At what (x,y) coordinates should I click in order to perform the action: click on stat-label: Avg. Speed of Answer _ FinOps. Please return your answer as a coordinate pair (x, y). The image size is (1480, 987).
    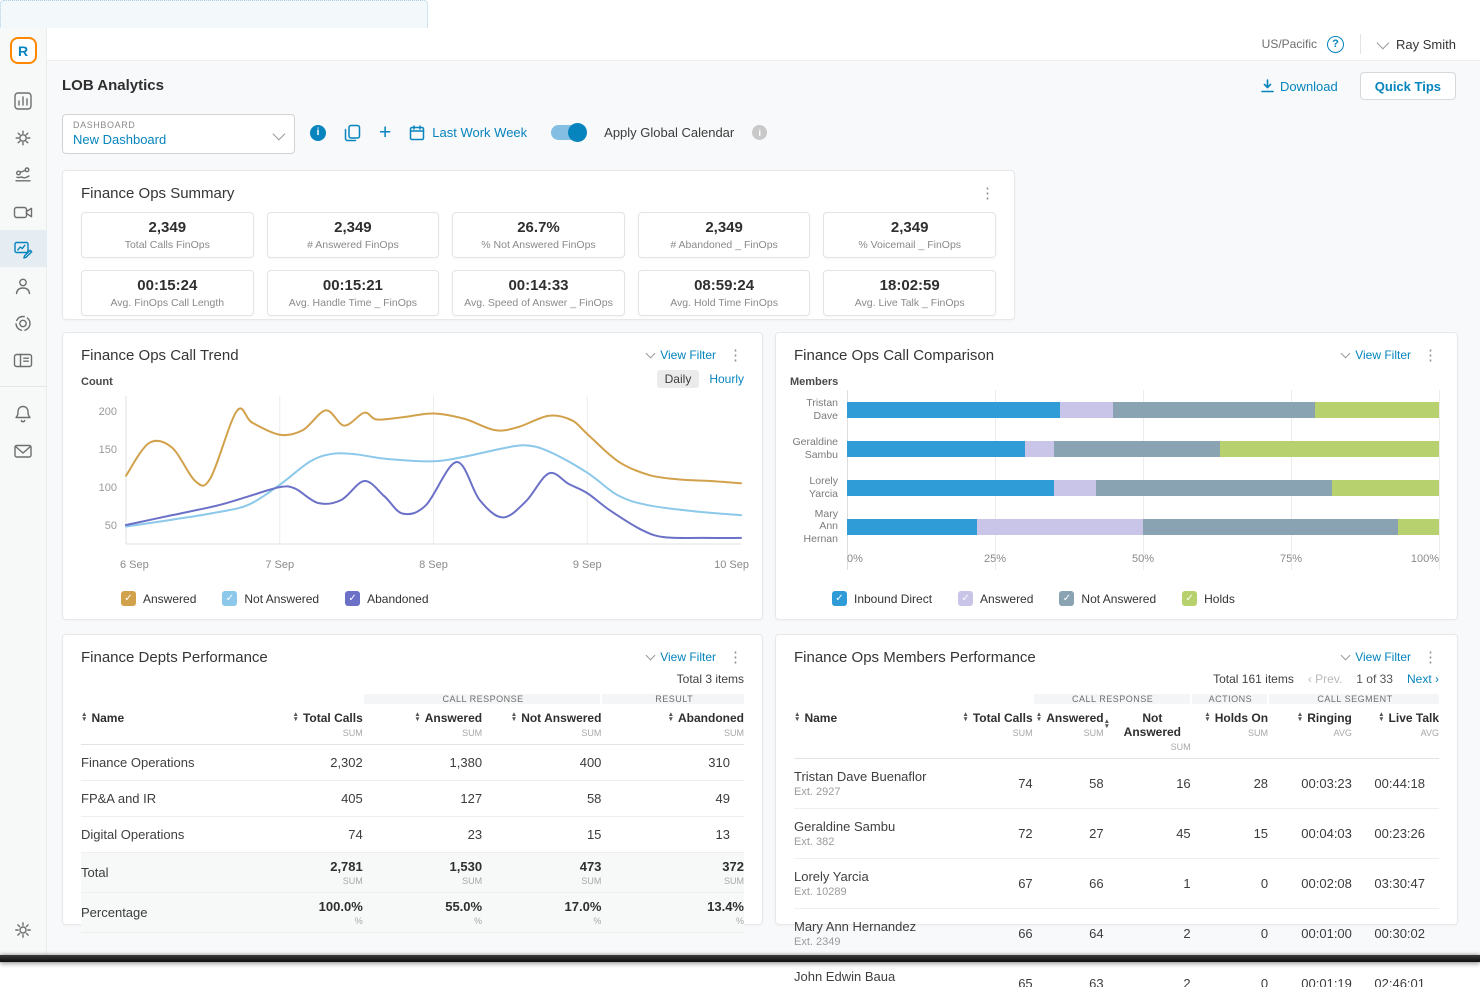
    Looking at the image, I should click on (538, 303).